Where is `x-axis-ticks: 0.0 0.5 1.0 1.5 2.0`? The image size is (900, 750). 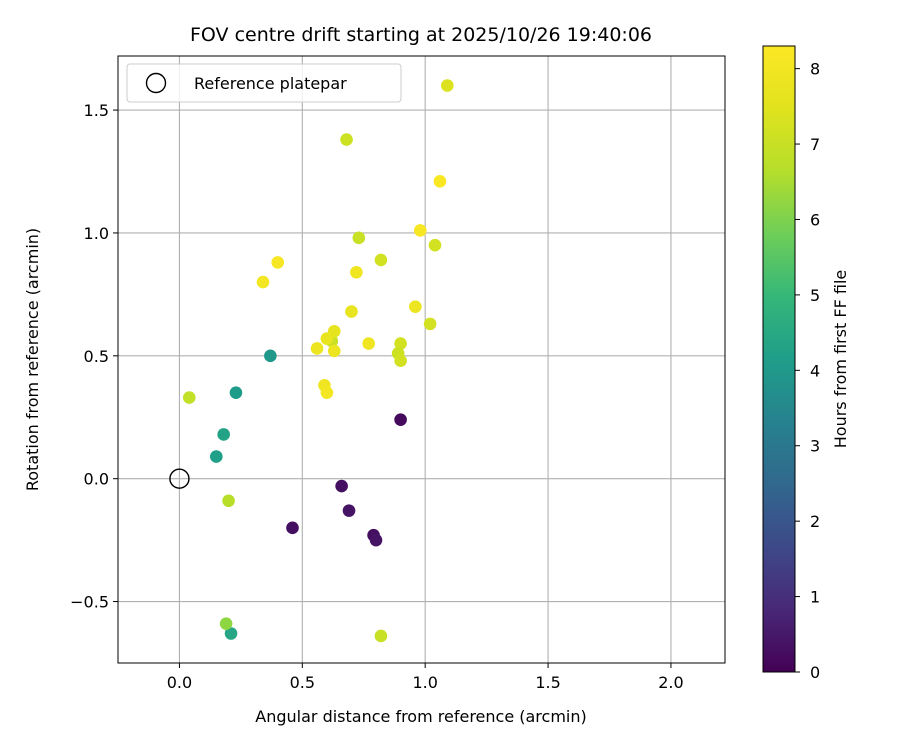 x-axis-ticks: 0.0 0.5 1.0 1.5 2.0 is located at coordinates (425, 677).